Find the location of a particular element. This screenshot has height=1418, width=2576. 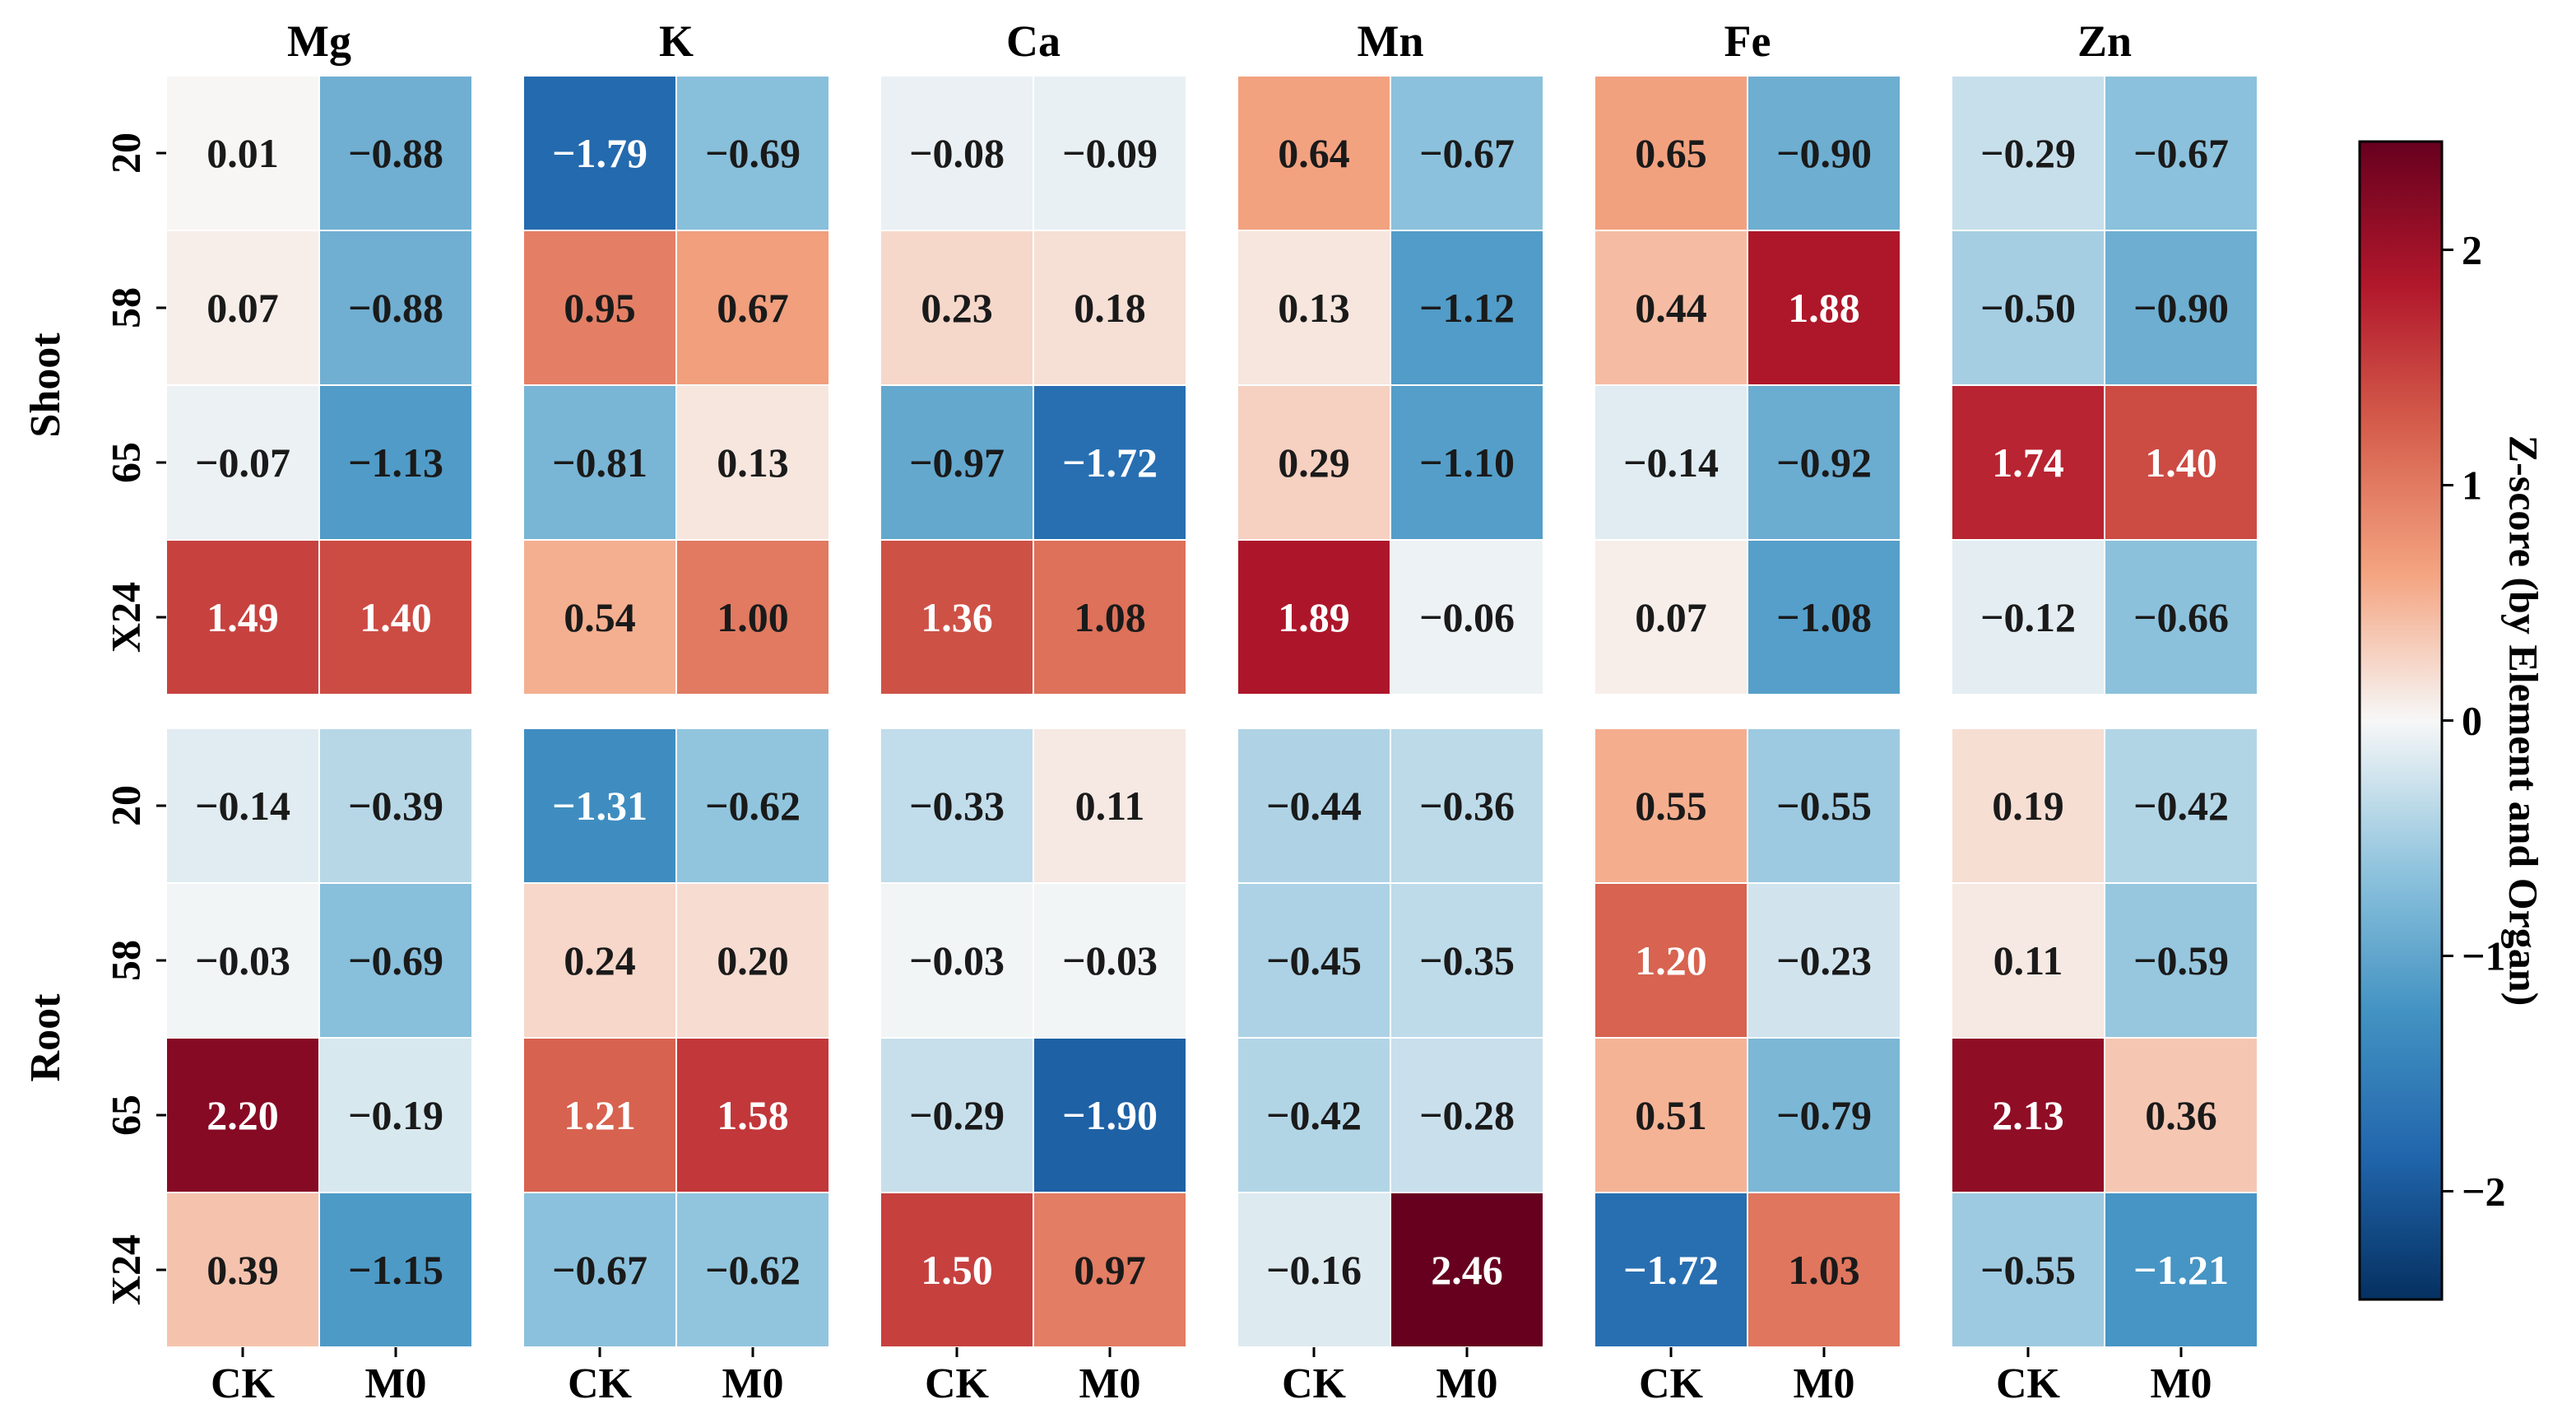

heatmap-cell-shoot-ca-65-m0 is located at coordinates (1110, 462).